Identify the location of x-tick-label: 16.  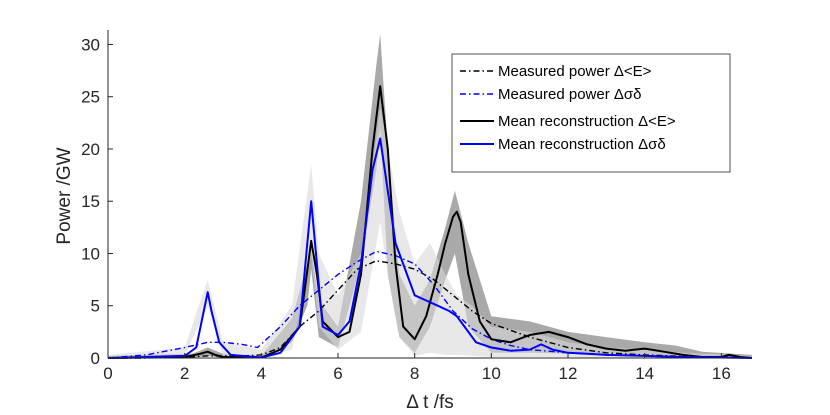
(721, 373).